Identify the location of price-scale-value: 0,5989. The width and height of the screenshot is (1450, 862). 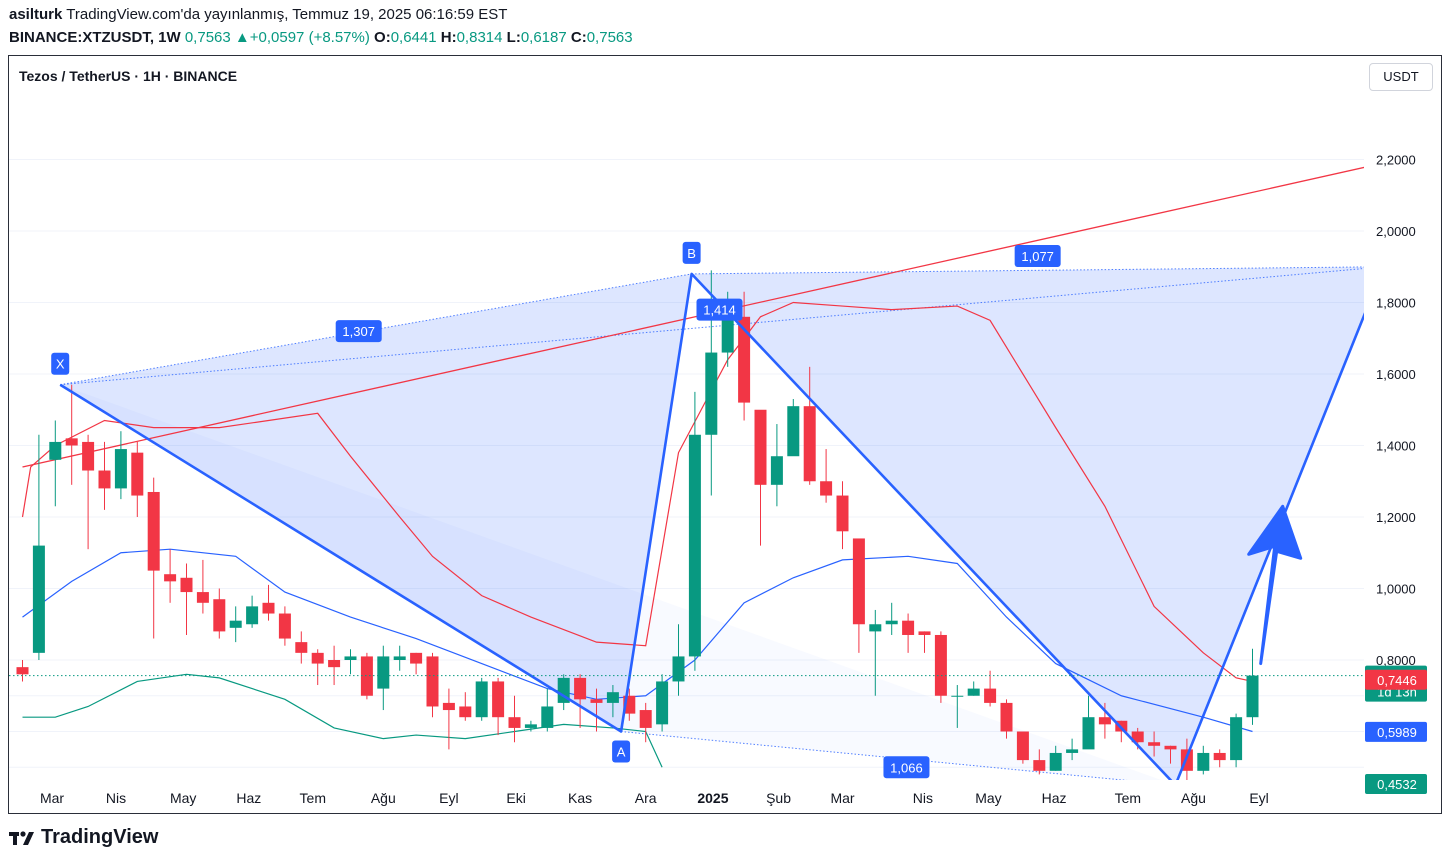
(1397, 732).